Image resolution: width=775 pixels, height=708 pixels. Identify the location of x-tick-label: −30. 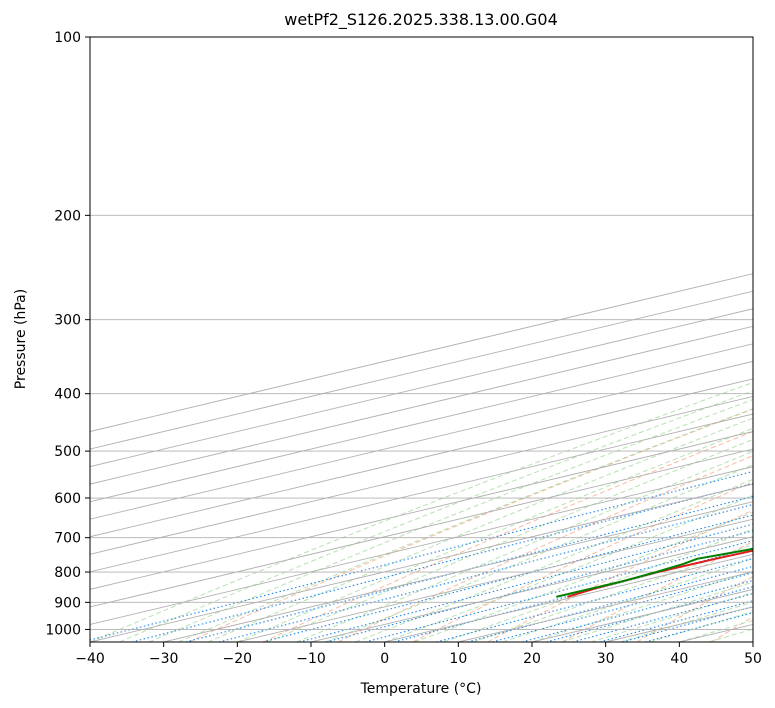
(164, 659).